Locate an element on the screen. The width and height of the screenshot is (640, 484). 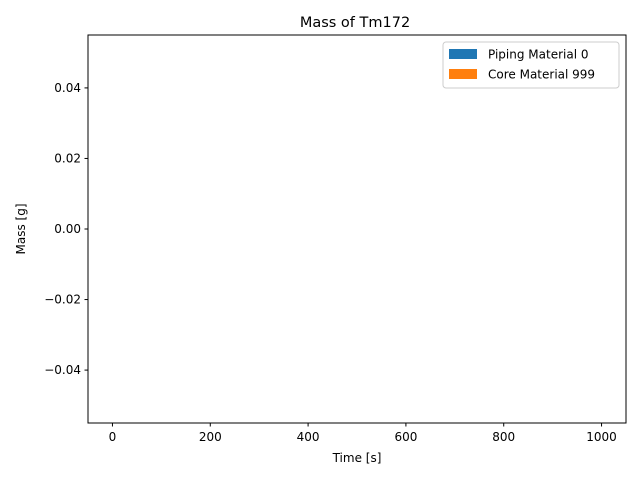
x-tick-label: 0 is located at coordinates (113, 437).